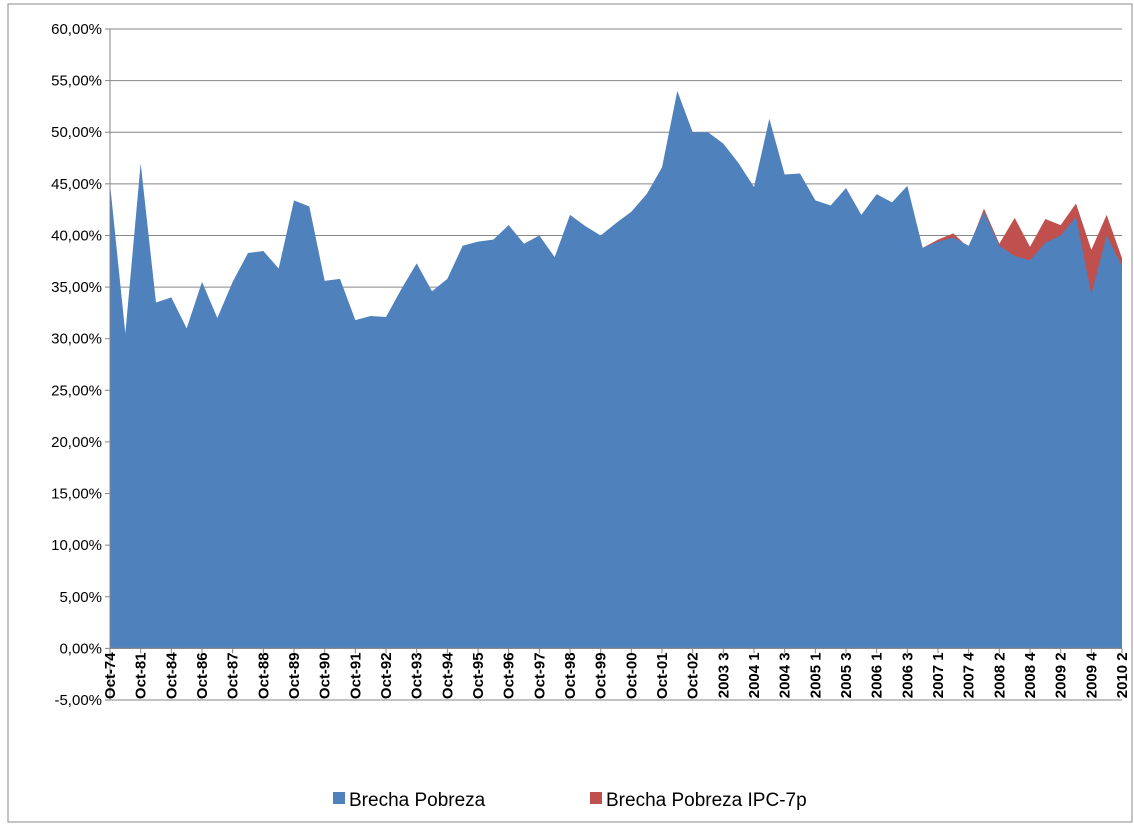  I want to click on x-tick-label: Oct-88, so click(263, 675).